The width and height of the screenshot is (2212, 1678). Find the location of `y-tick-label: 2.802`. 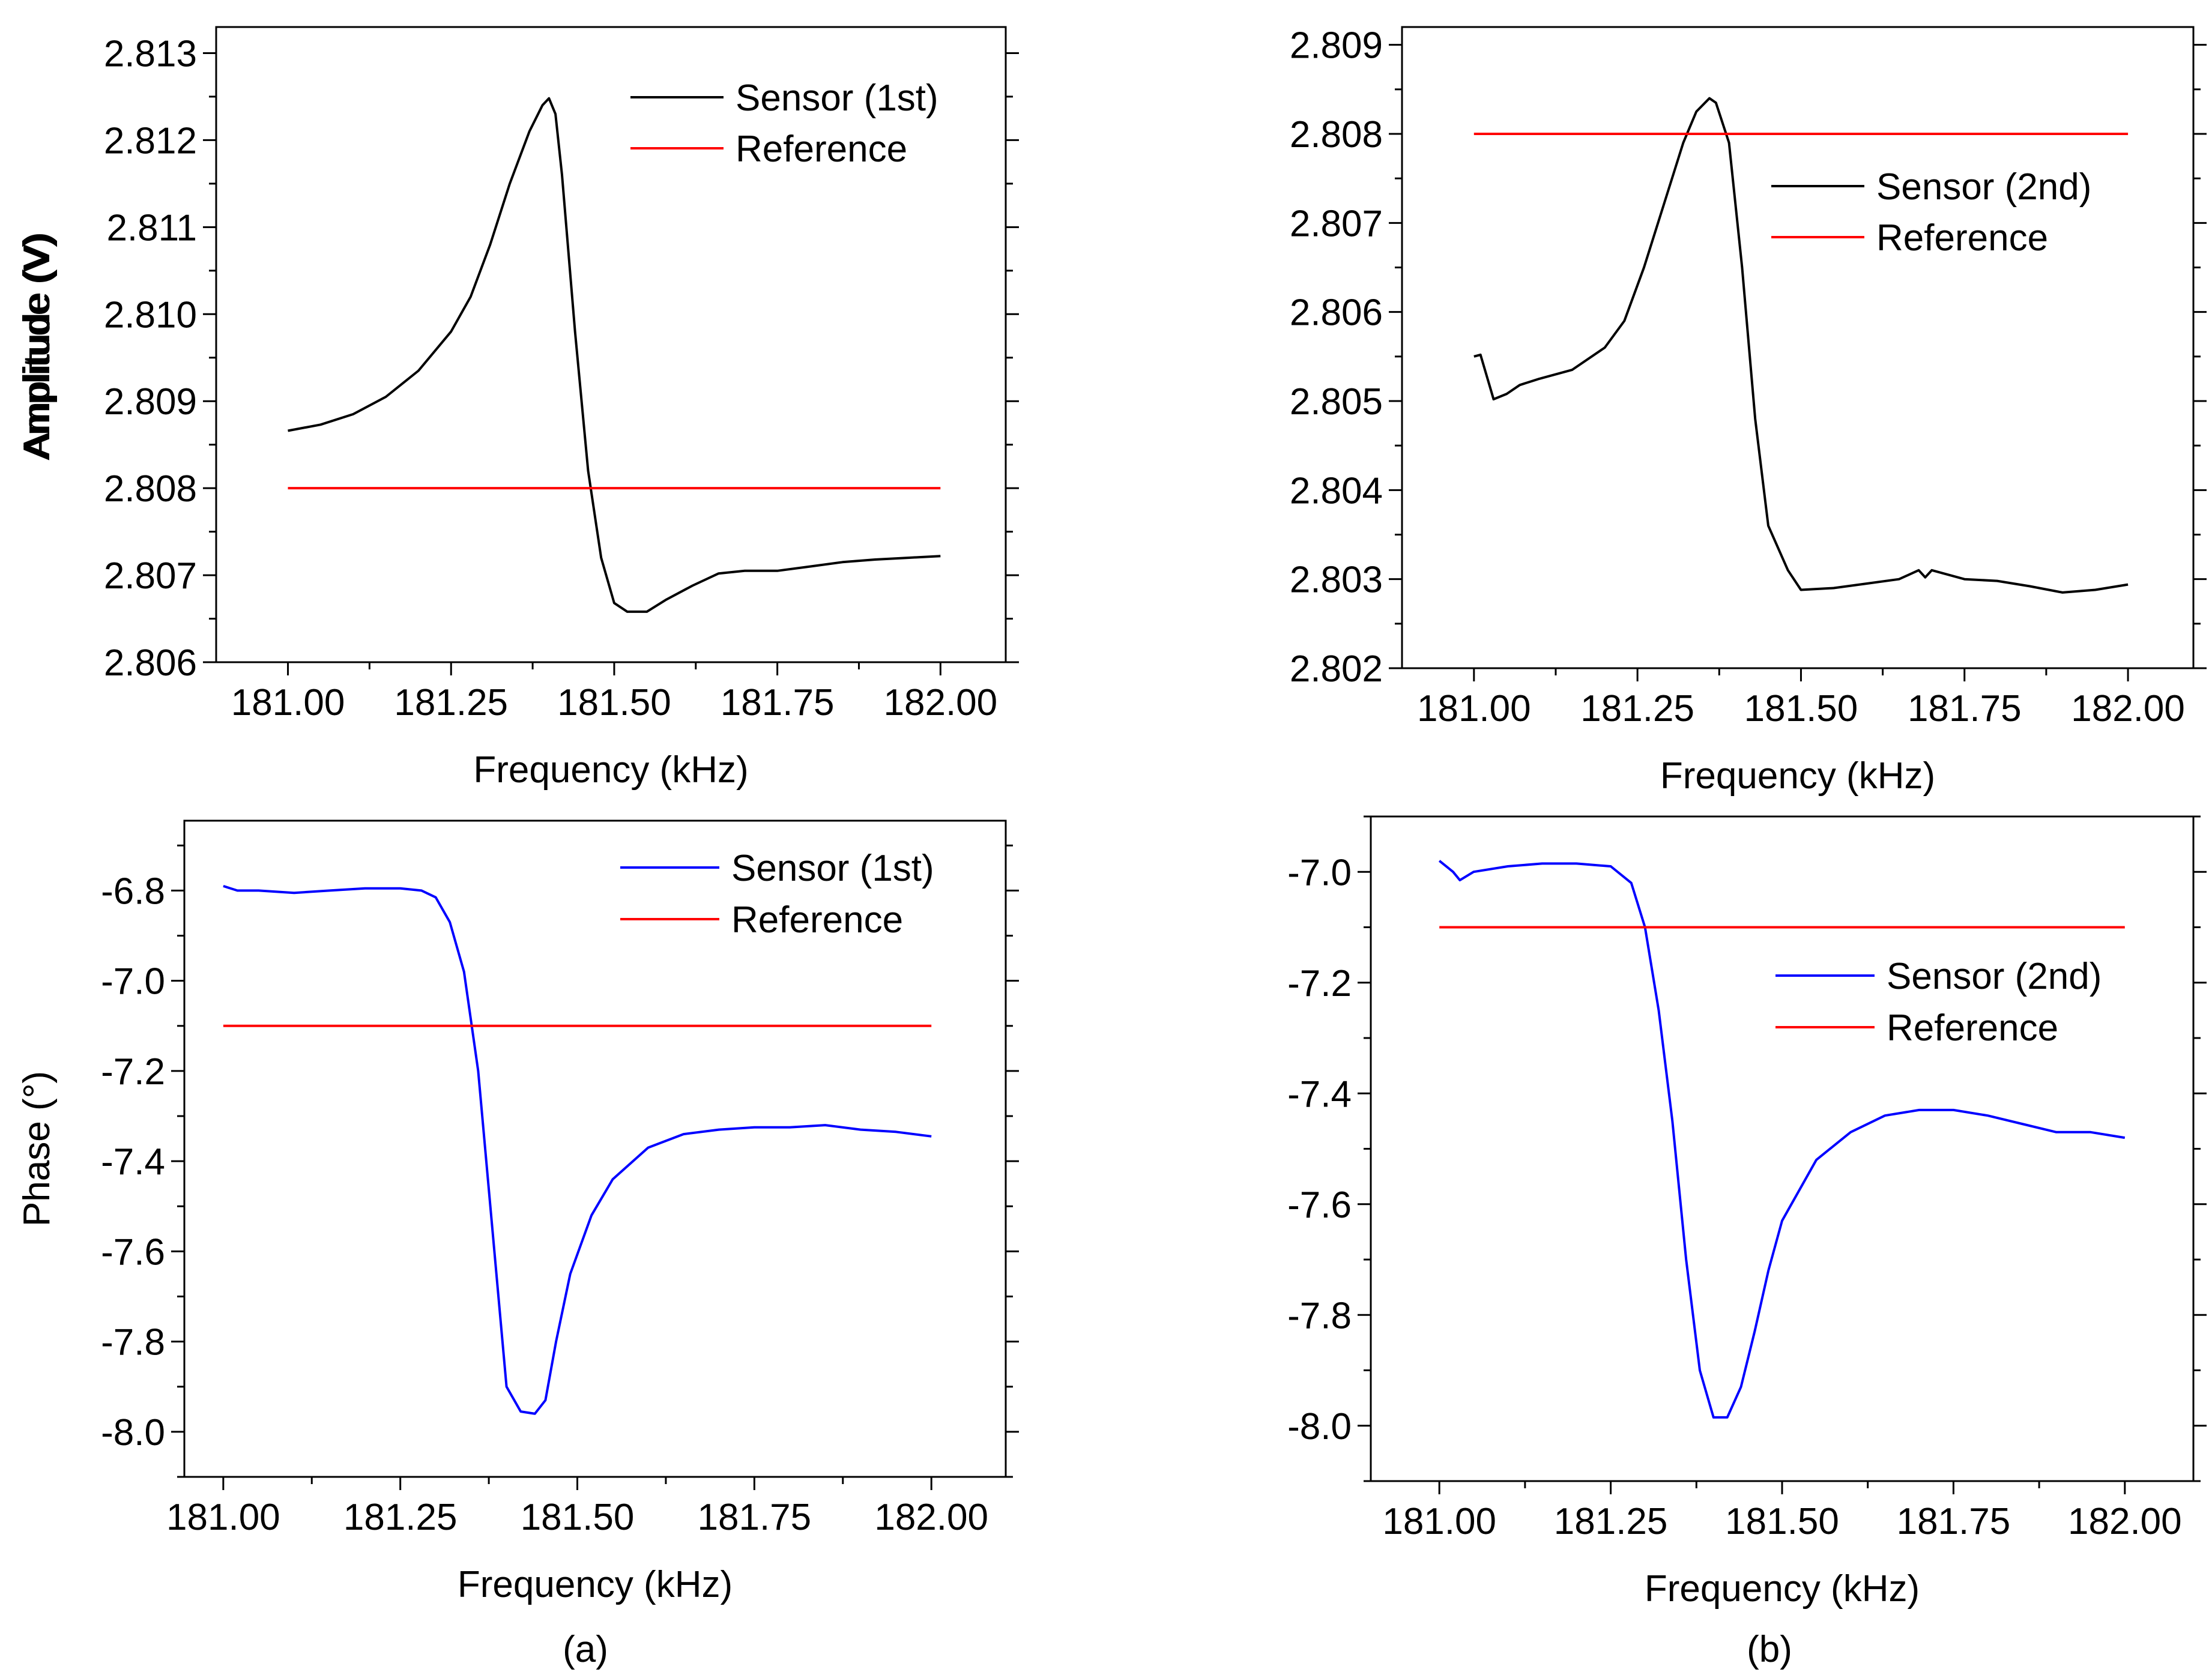

y-tick-label: 2.802 is located at coordinates (1336, 669).